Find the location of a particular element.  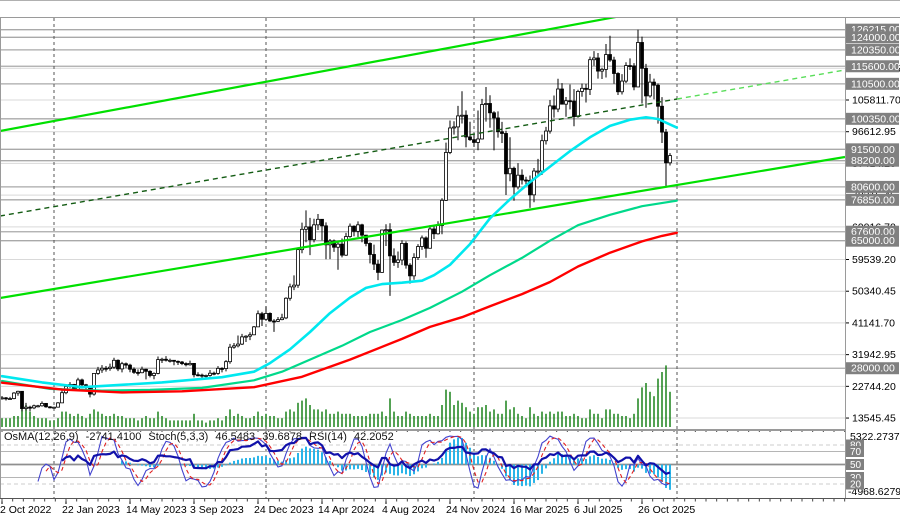

price-level-label: 28000.00 is located at coordinates (873, 369).